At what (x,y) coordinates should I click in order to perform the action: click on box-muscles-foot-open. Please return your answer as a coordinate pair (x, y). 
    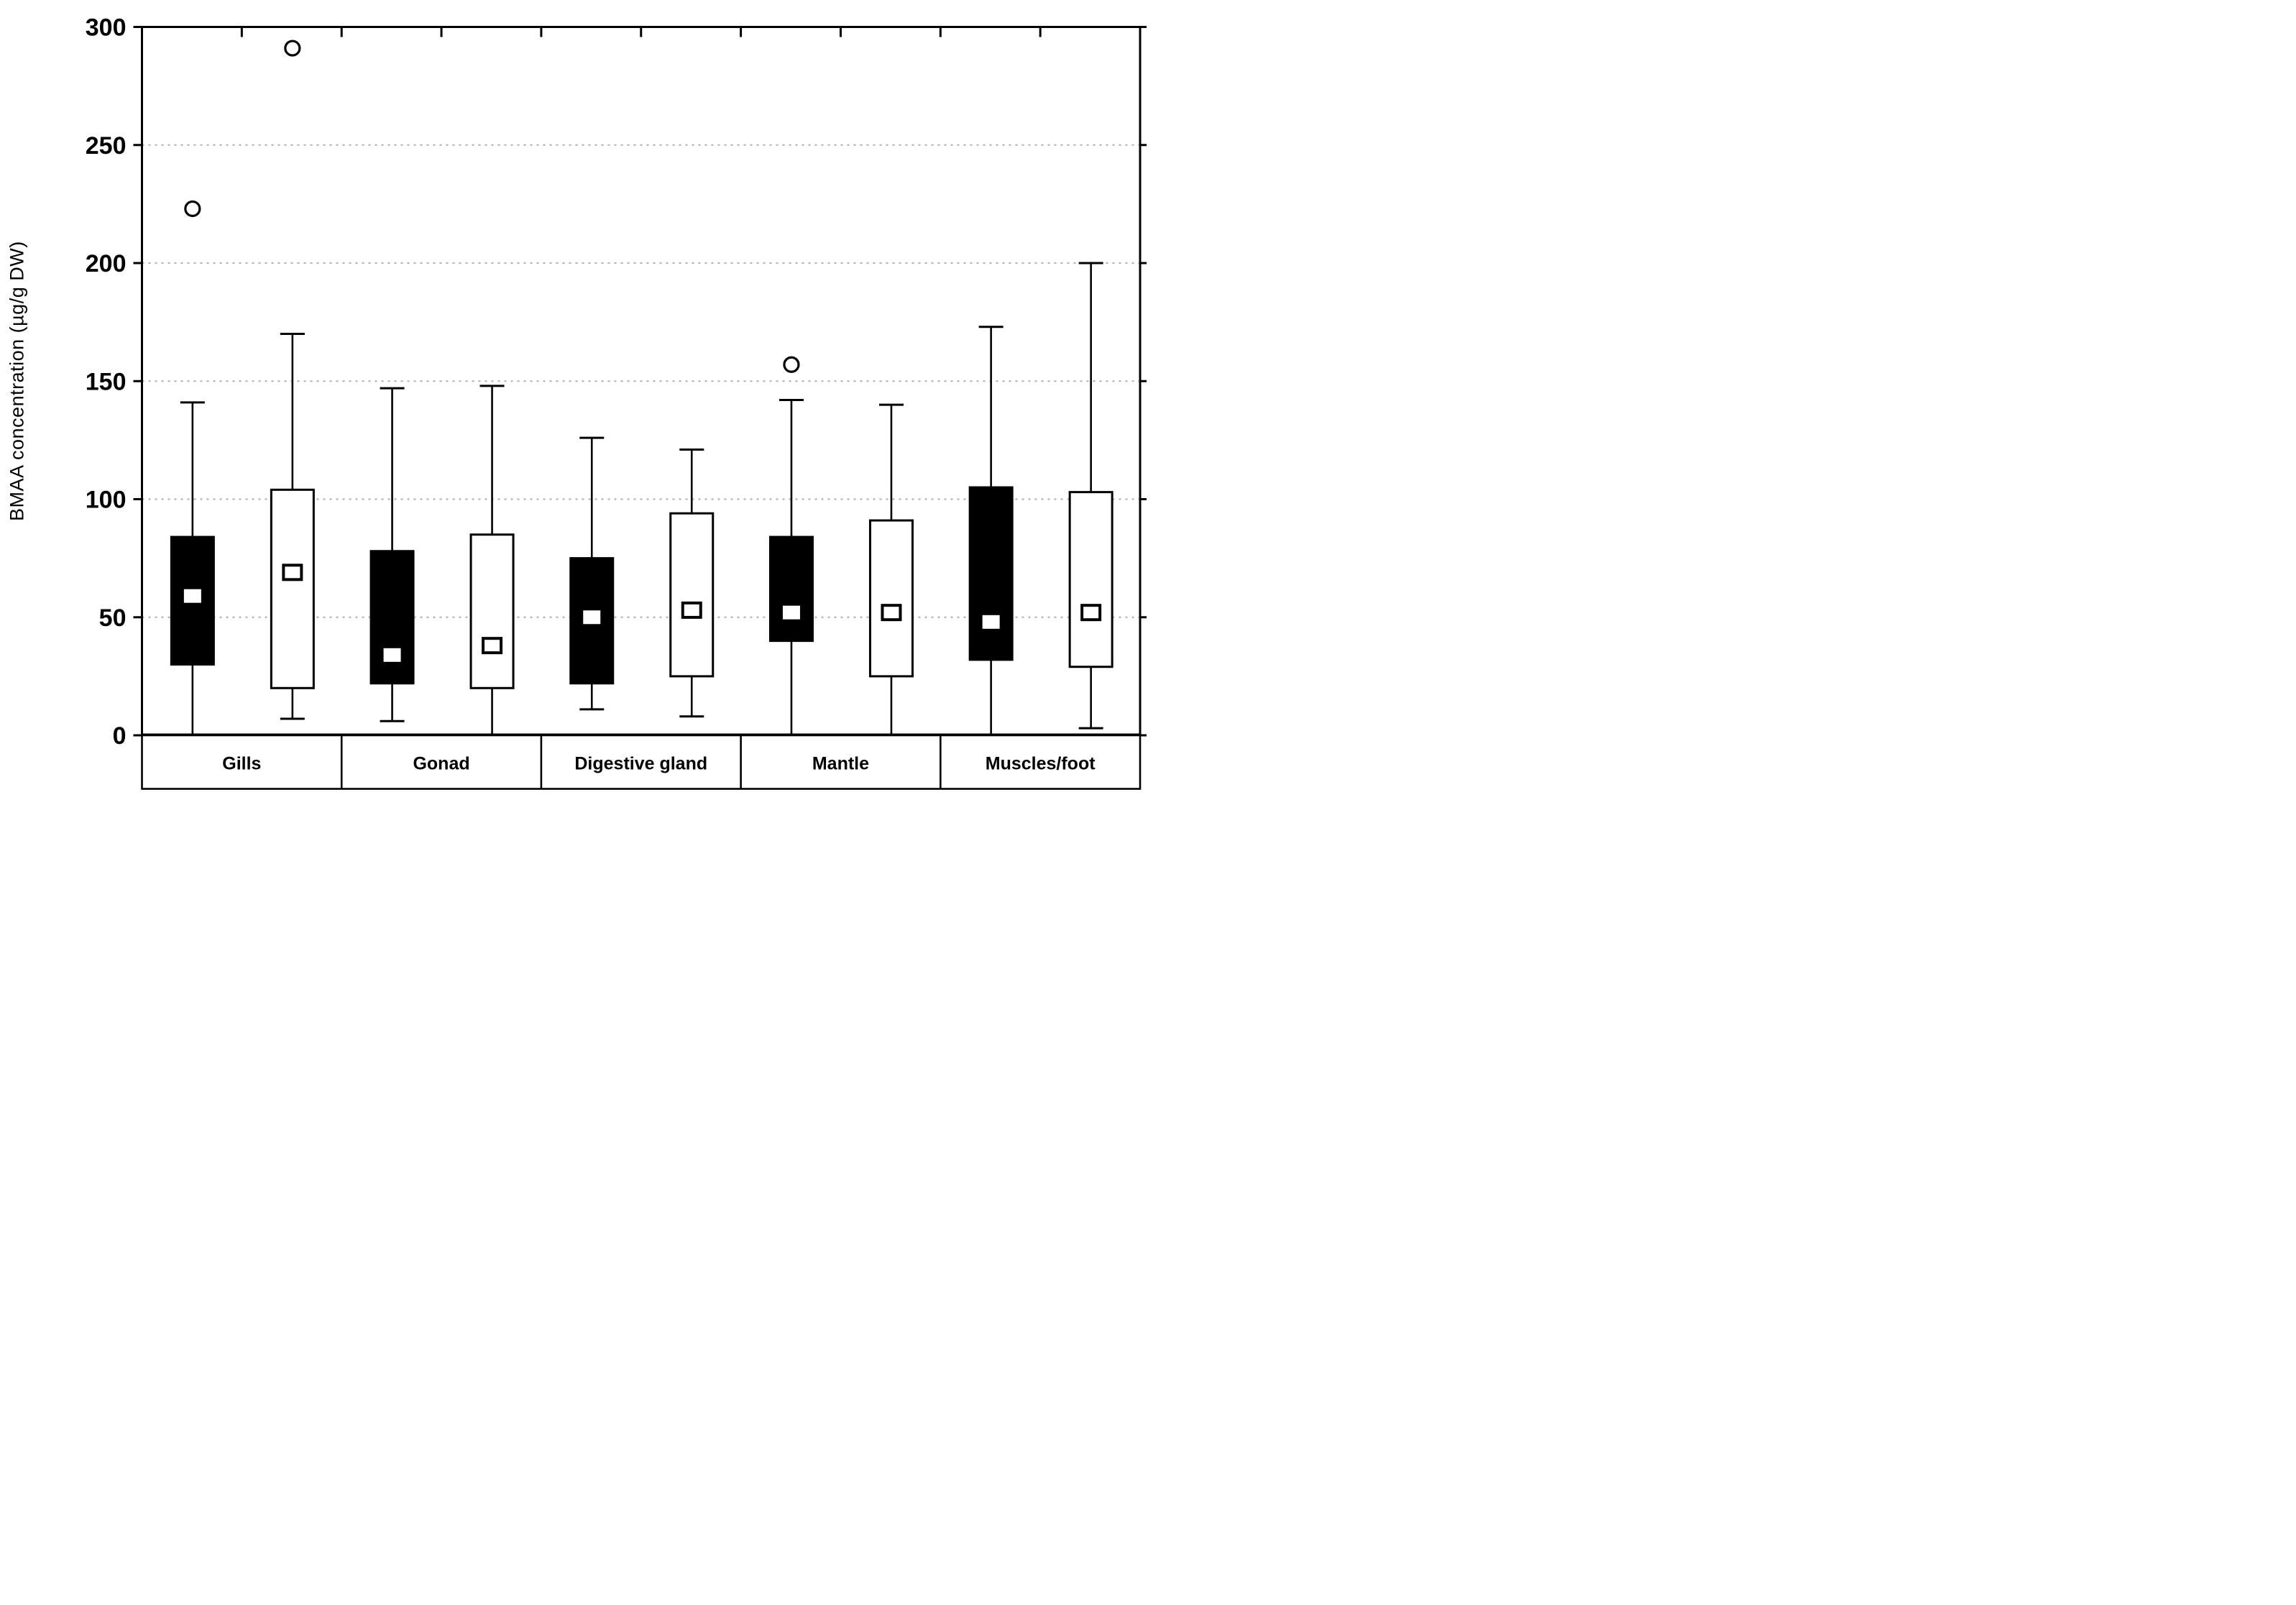
    Looking at the image, I should click on (1091, 496).